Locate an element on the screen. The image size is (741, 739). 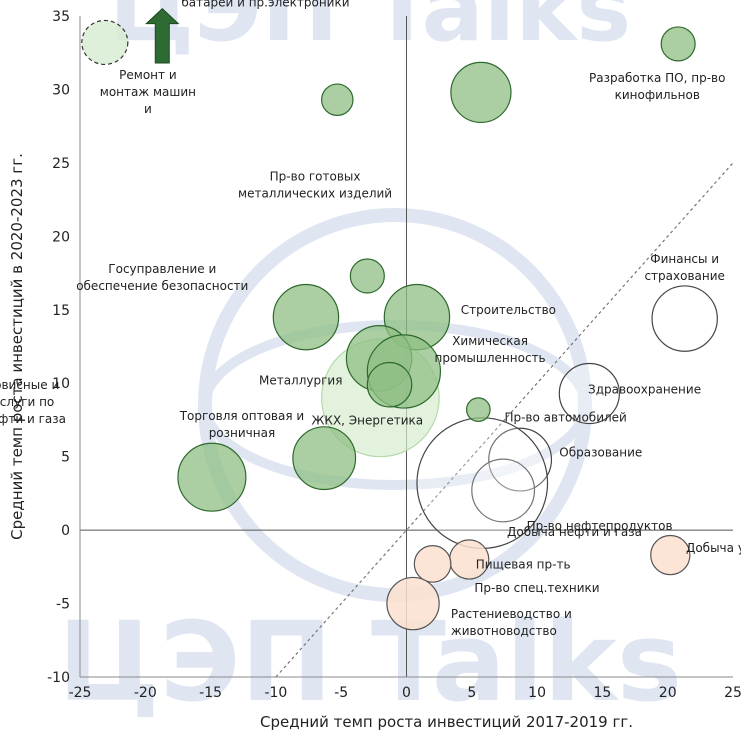
bubble-label: Образование is located at coordinates (600, 453).